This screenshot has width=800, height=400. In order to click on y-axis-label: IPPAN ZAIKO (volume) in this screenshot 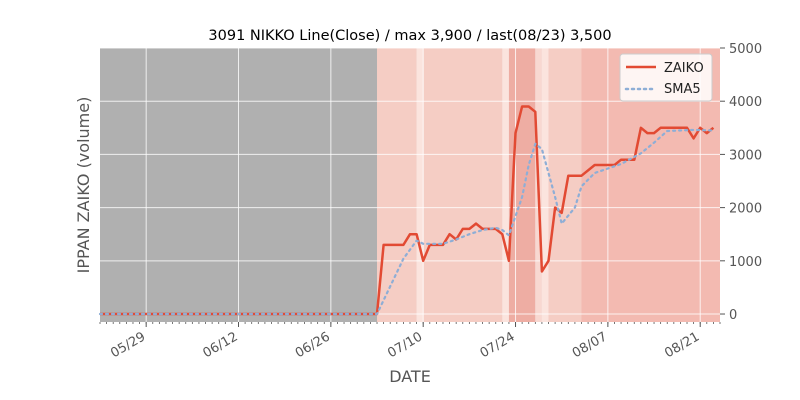, I will do `click(83, 185)`.